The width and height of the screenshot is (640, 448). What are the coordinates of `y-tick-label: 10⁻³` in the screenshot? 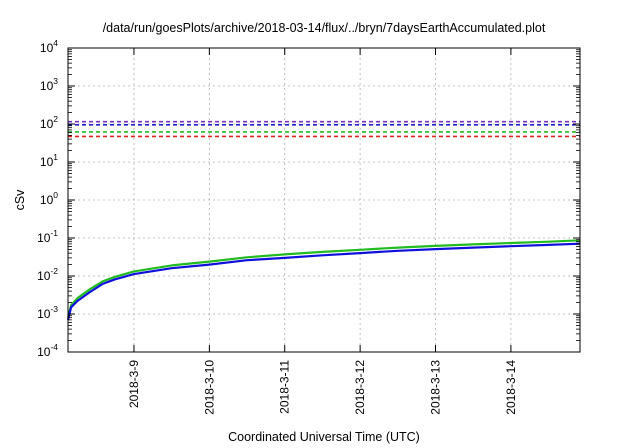 It's located at (47, 312).